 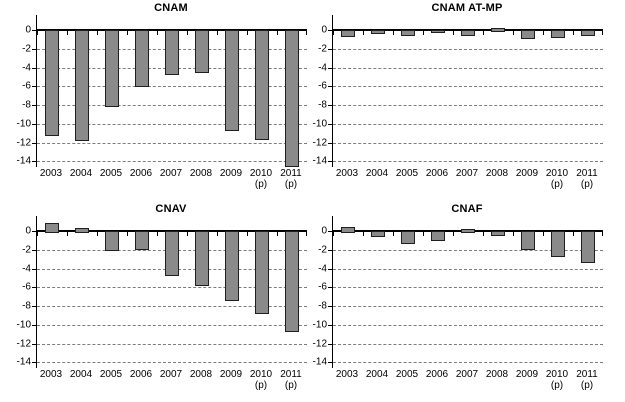 I want to click on y-tick-label: -6, so click(x=26, y=287).